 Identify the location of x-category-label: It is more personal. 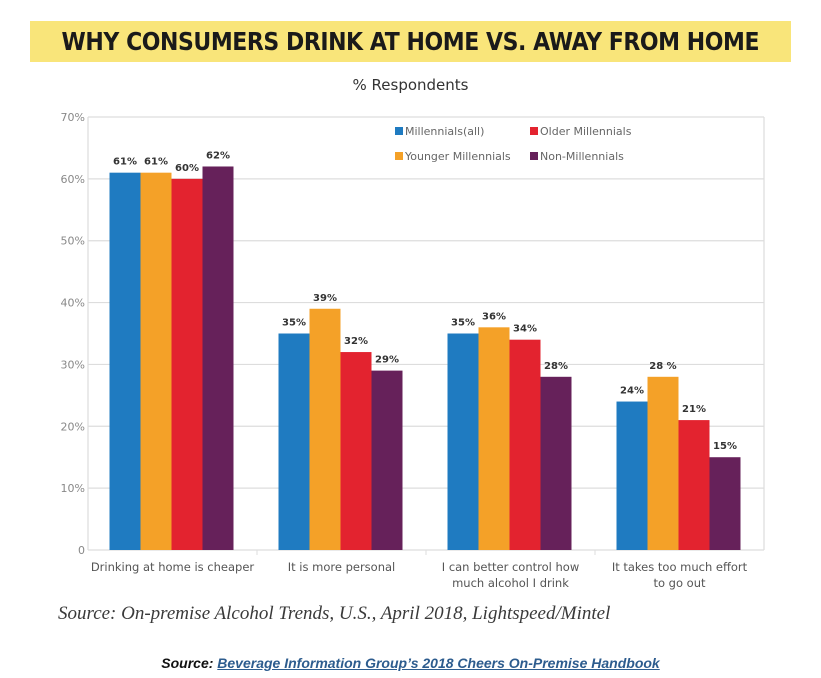
(342, 567).